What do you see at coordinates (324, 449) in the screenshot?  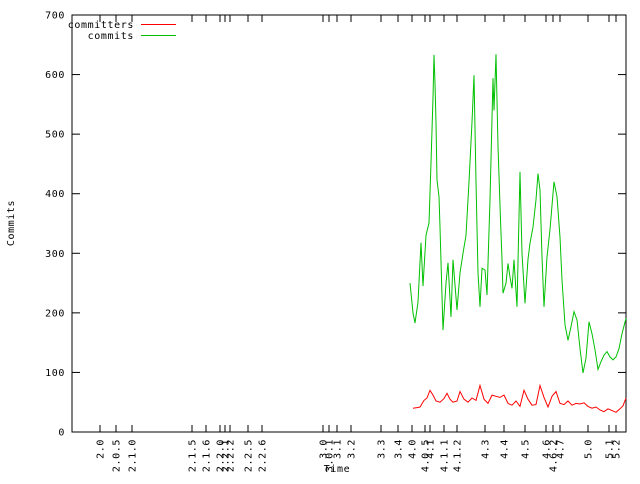 I see `x-tick-label: 3.0` at bounding box center [324, 449].